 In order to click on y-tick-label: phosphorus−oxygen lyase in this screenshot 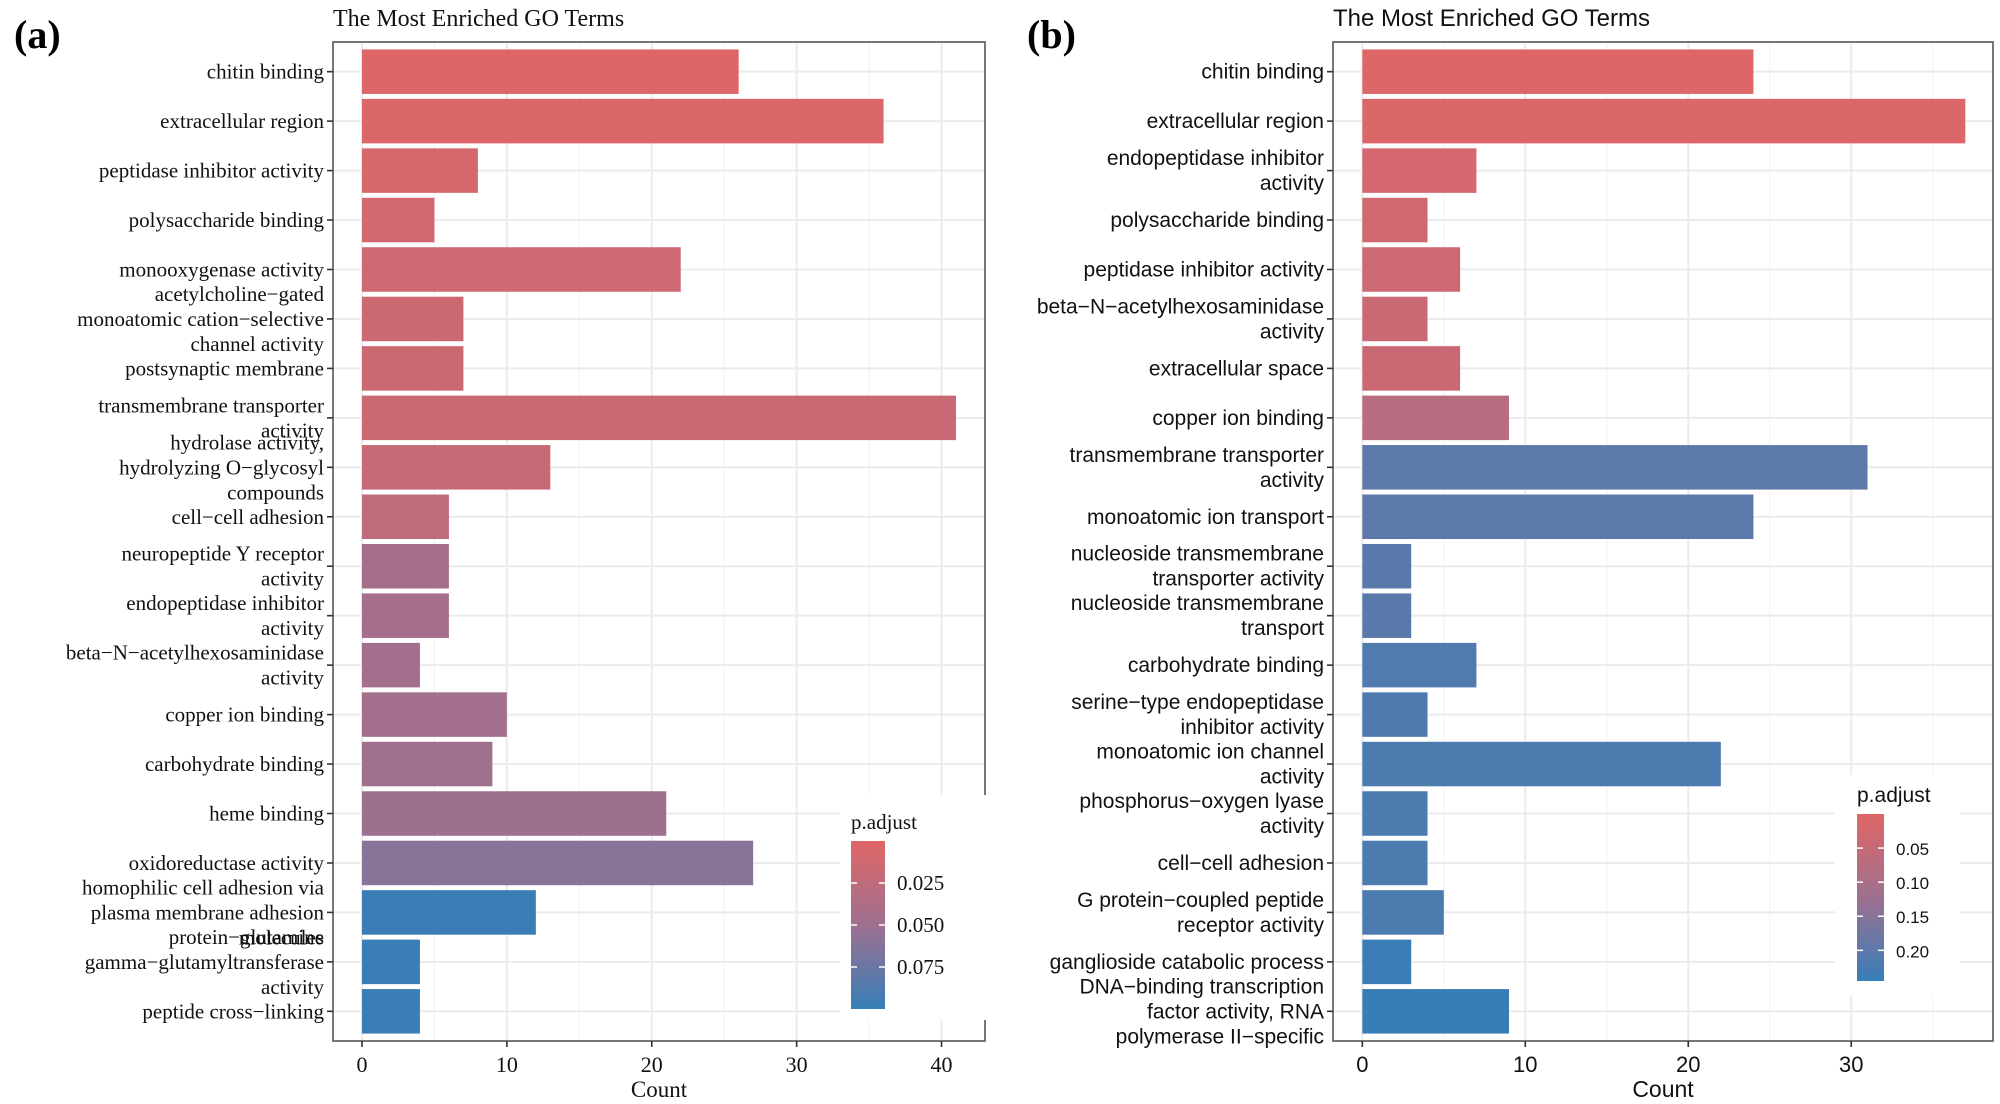, I will do `click(1201, 801)`.